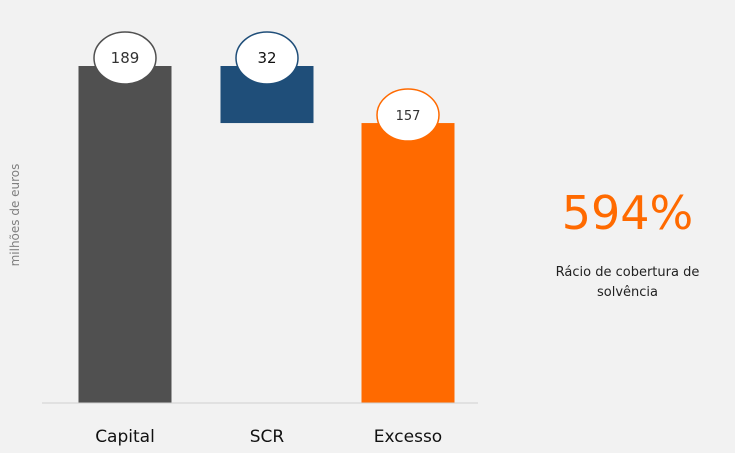 This screenshot has height=453, width=735. What do you see at coordinates (627, 213) in the screenshot?
I see `solvency-ratio-value: 594%` at bounding box center [627, 213].